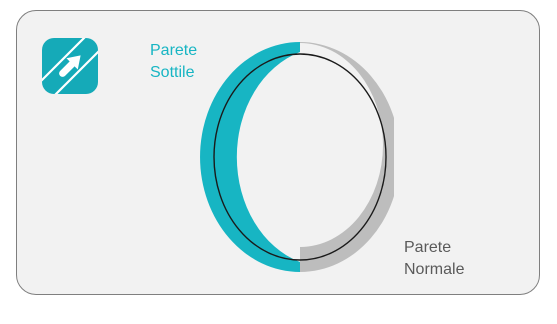 This screenshot has height=324, width=557. I want to click on arrow-glyph, so click(70, 66).